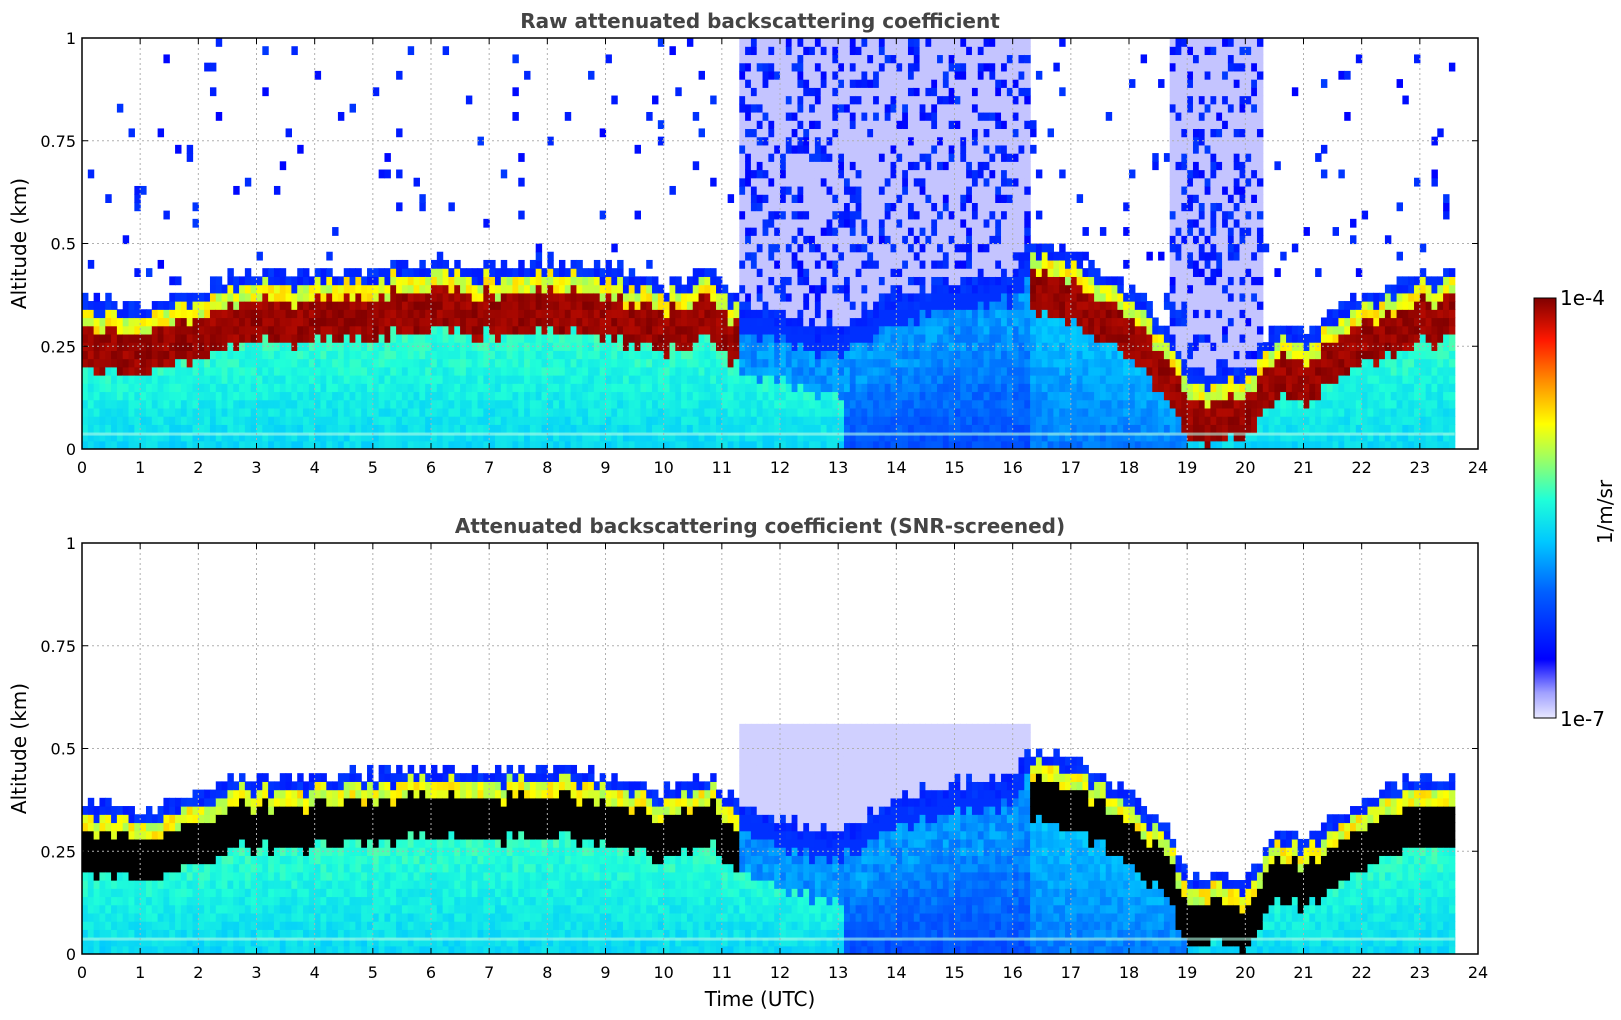 Image resolution: width=1621 pixels, height=1020 pixels. I want to click on x-axis-label: Time (UTC), so click(760, 999).